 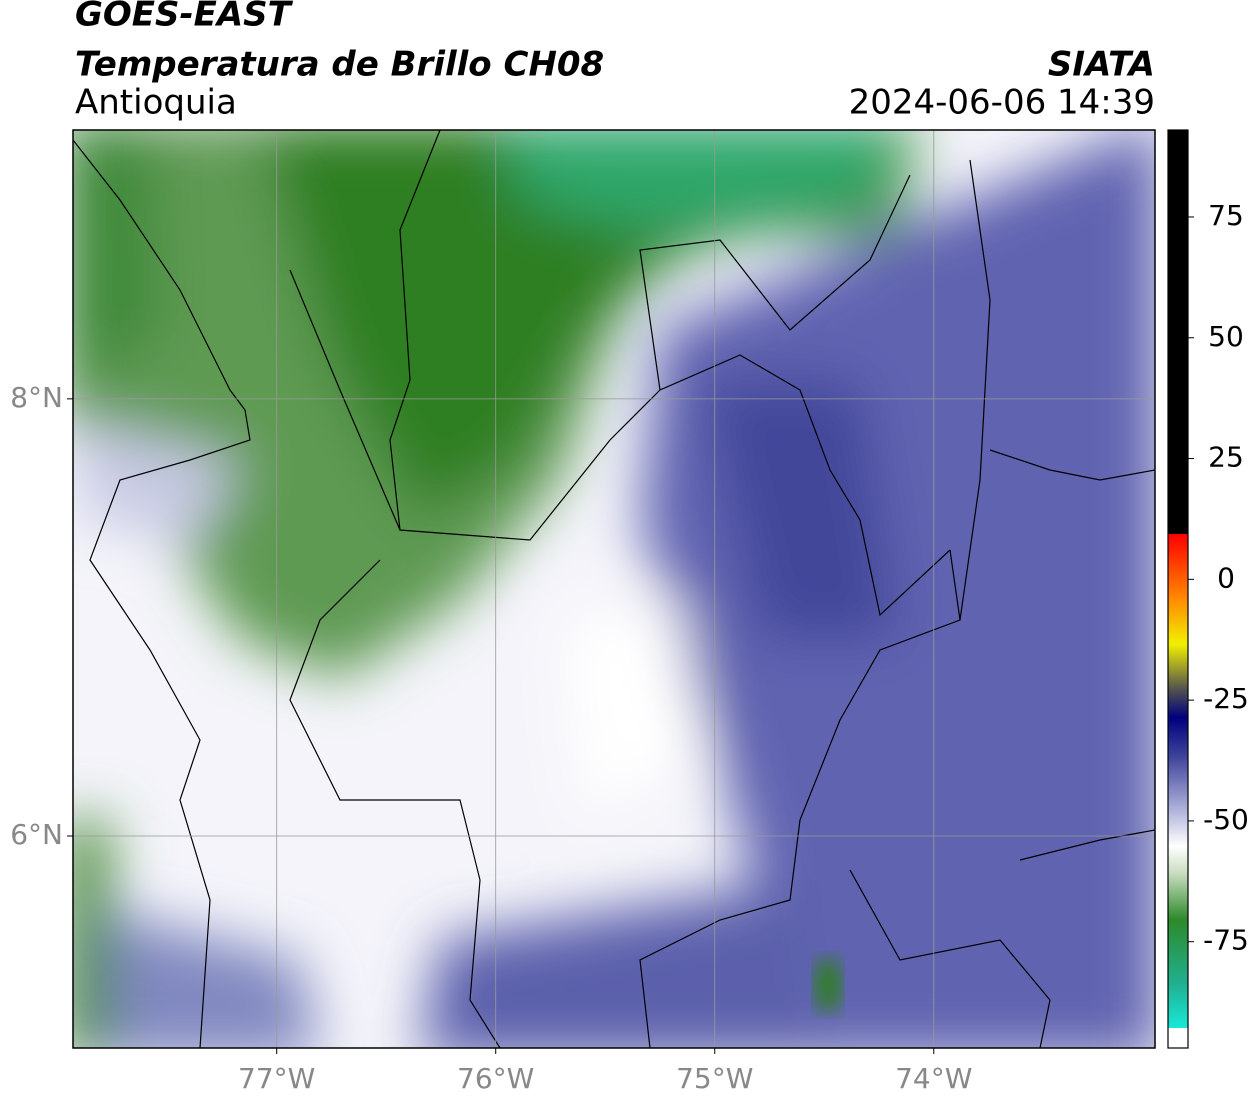 I want to click on x-tick-label: 77°W, so click(x=276, y=1078).